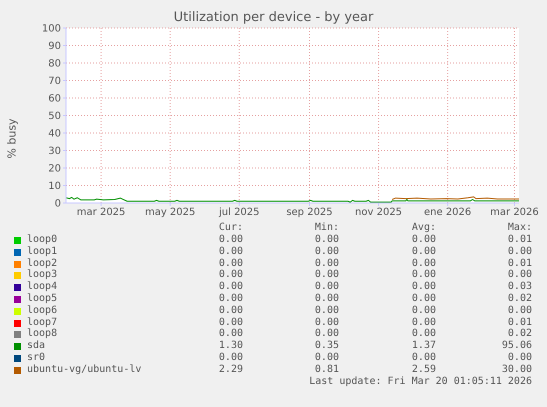 Image resolution: width=547 pixels, height=407 pixels. Describe the element at coordinates (54, 116) in the screenshot. I see `y-tick-label: 50` at that location.